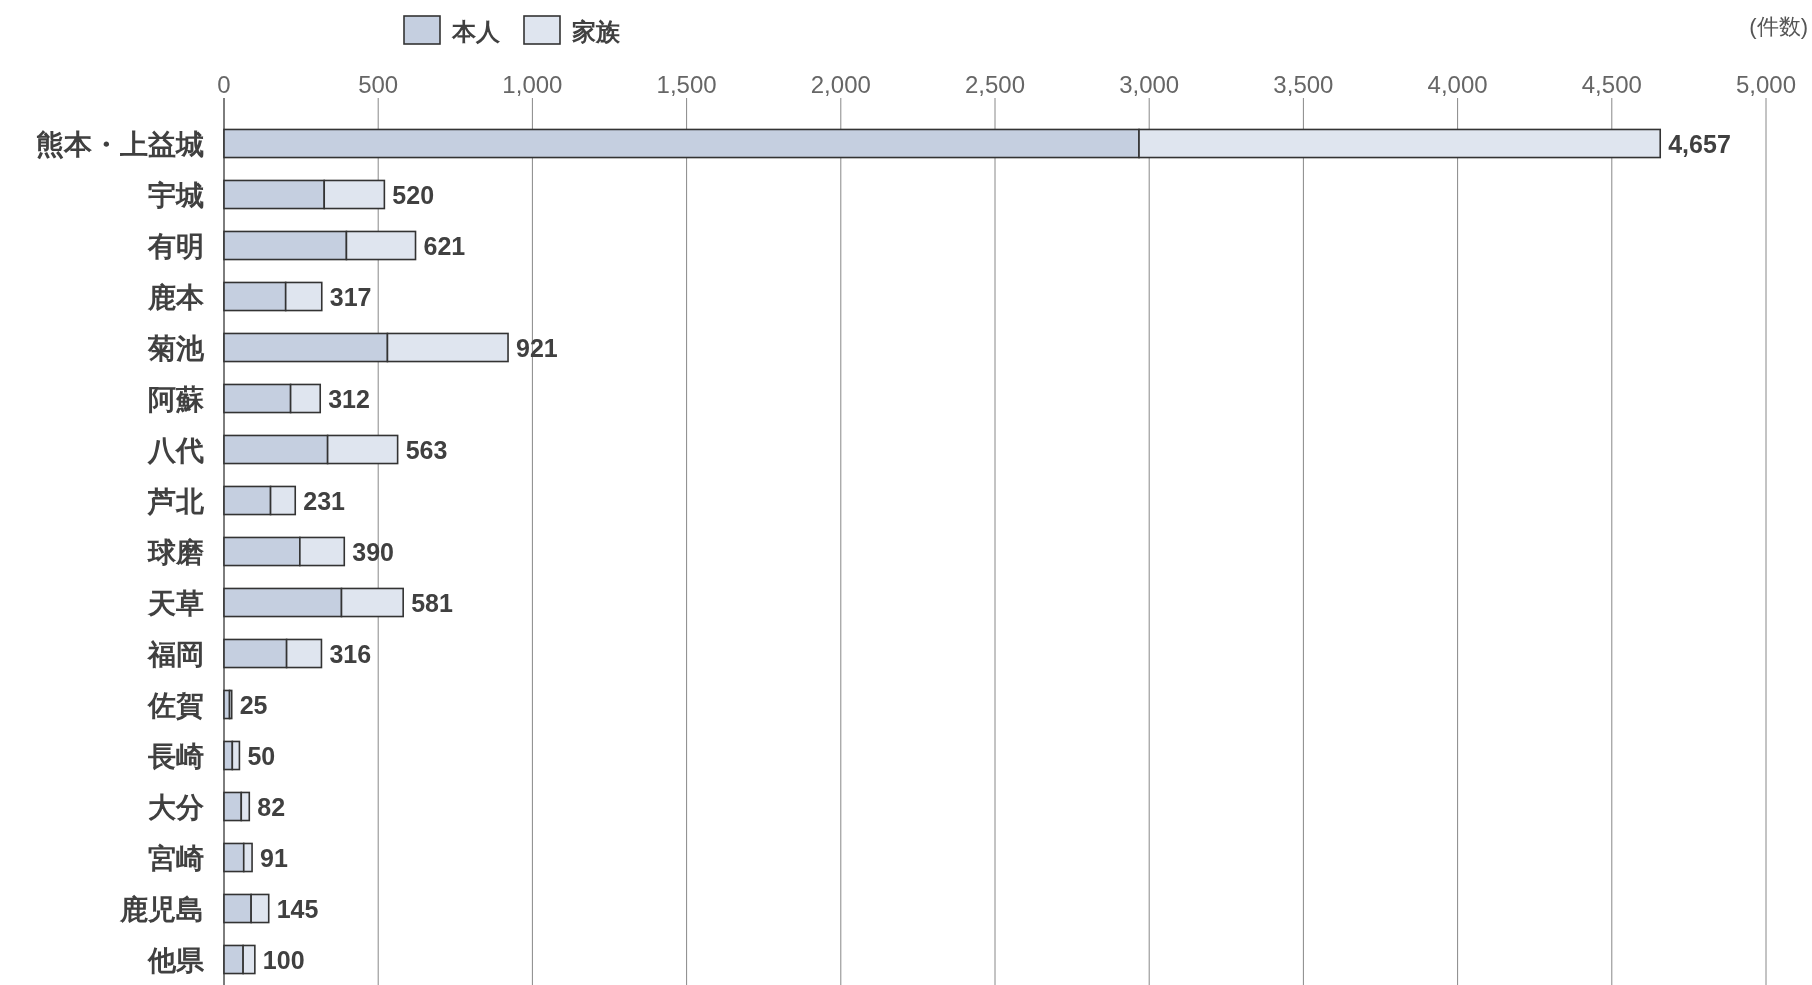  I want to click on x-tick-label: 500, so click(378, 84).